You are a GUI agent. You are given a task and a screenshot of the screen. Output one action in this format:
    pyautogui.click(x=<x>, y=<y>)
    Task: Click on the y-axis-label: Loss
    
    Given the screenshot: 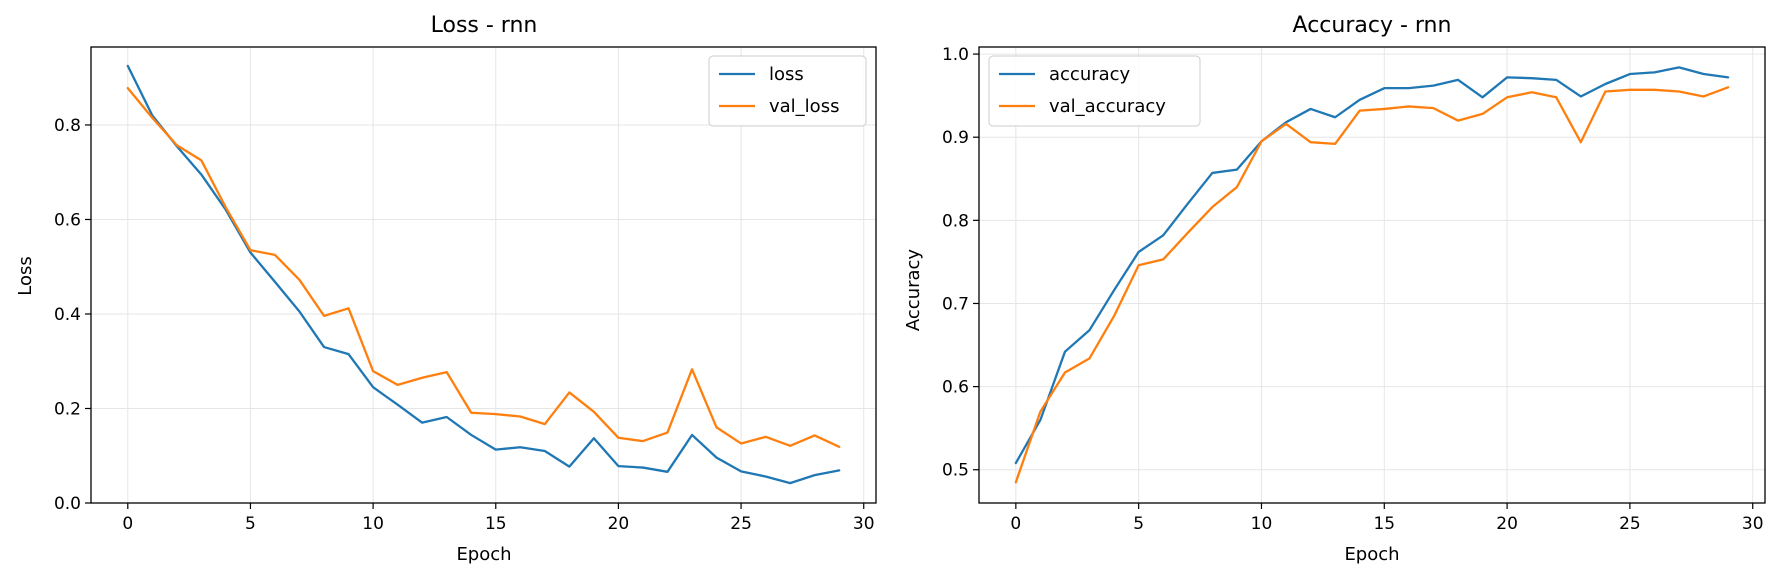 What is the action you would take?
    pyautogui.click(x=25, y=275)
    